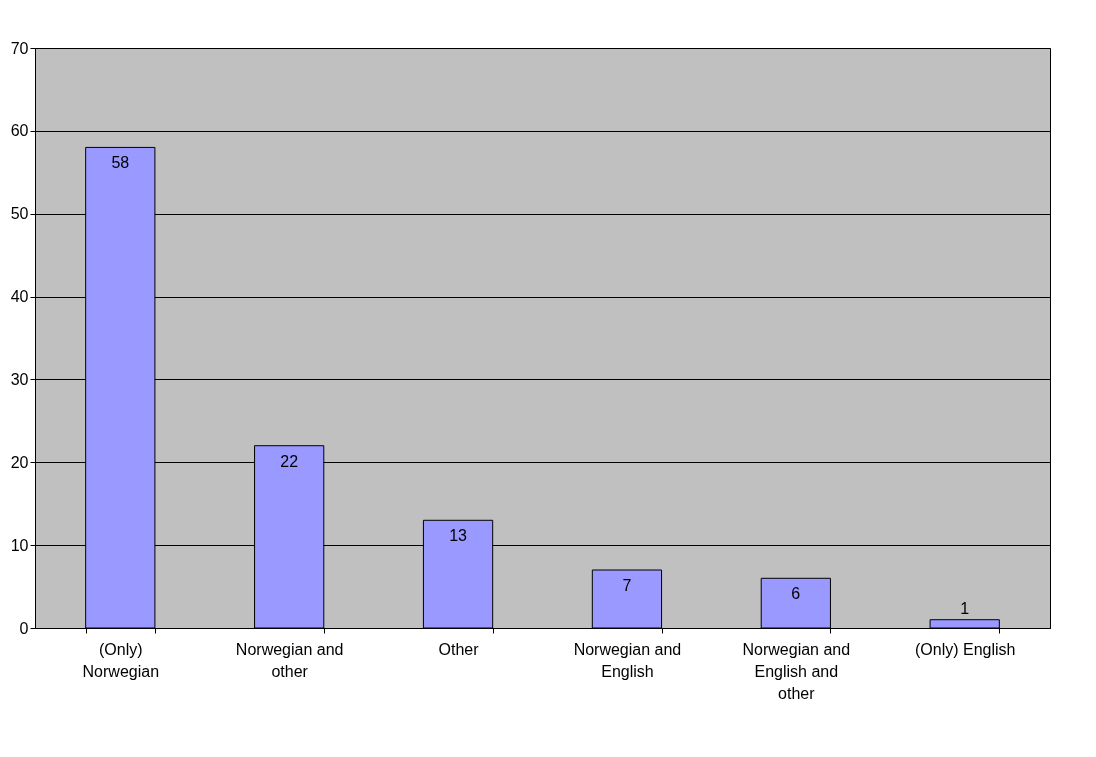 Image resolution: width=1096 pixels, height=757 pixels. I want to click on data-label: 1, so click(965, 608).